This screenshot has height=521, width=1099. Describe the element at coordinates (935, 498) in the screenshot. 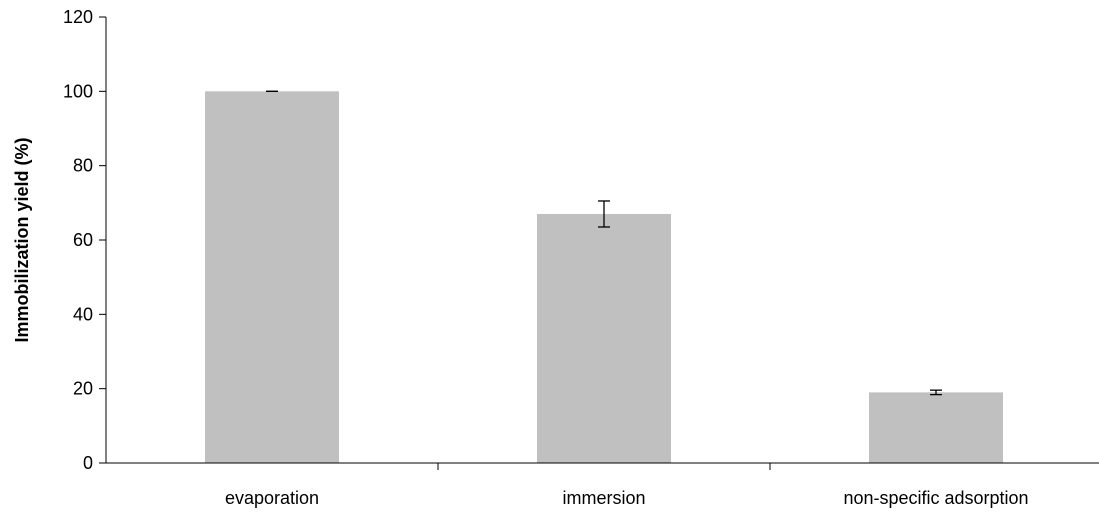

I see `x-tick-label: non-specific adsorption` at that location.